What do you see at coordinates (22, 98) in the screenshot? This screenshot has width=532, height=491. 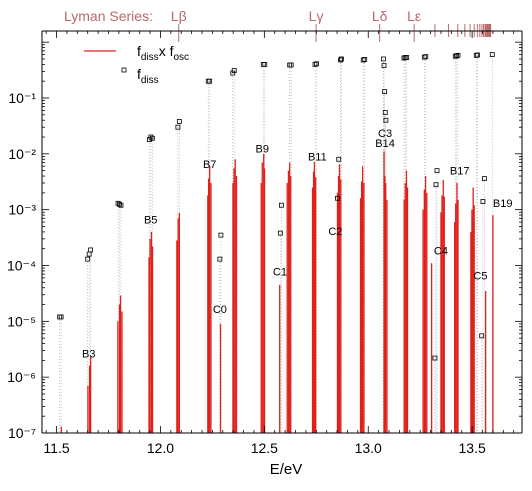 I see `y-tick-label: 10⁻¹` at bounding box center [22, 98].